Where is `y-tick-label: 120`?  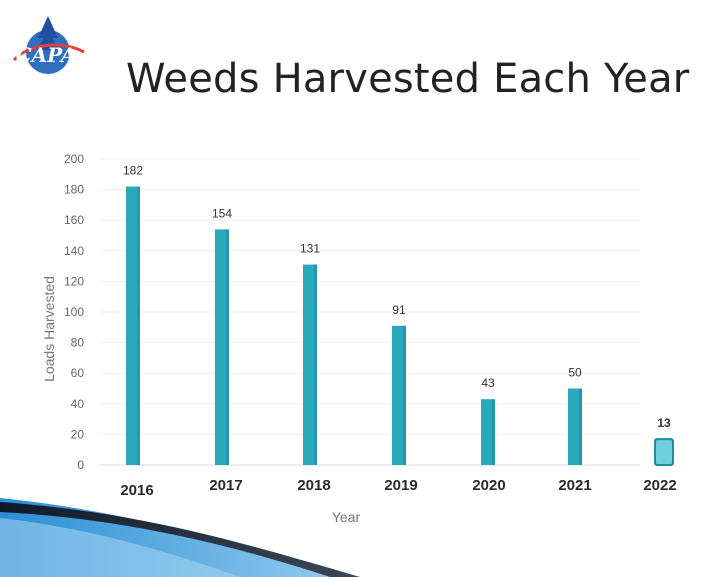
y-tick-label: 120 is located at coordinates (74, 281).